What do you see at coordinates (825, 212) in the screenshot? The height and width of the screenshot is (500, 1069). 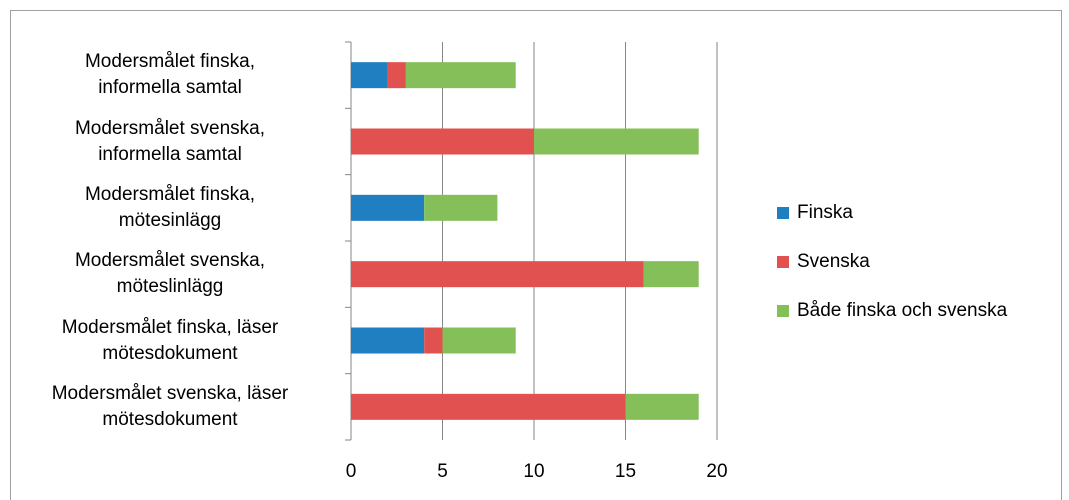 I see `legend-label: Finska` at bounding box center [825, 212].